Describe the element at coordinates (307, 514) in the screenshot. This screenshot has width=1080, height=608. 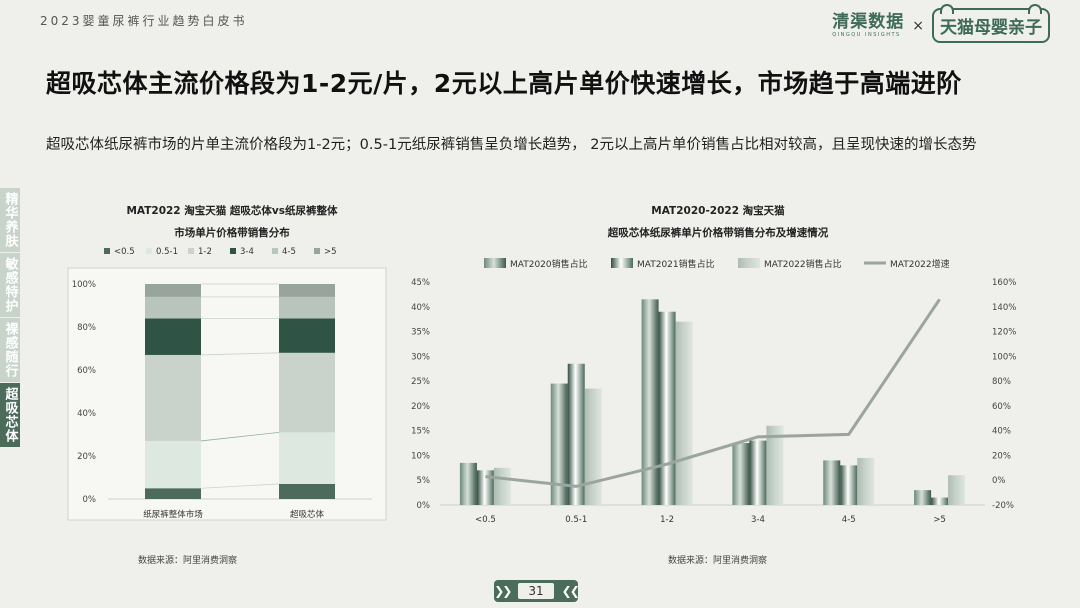
I see `chart1-xtick: 超吸芯体` at that location.